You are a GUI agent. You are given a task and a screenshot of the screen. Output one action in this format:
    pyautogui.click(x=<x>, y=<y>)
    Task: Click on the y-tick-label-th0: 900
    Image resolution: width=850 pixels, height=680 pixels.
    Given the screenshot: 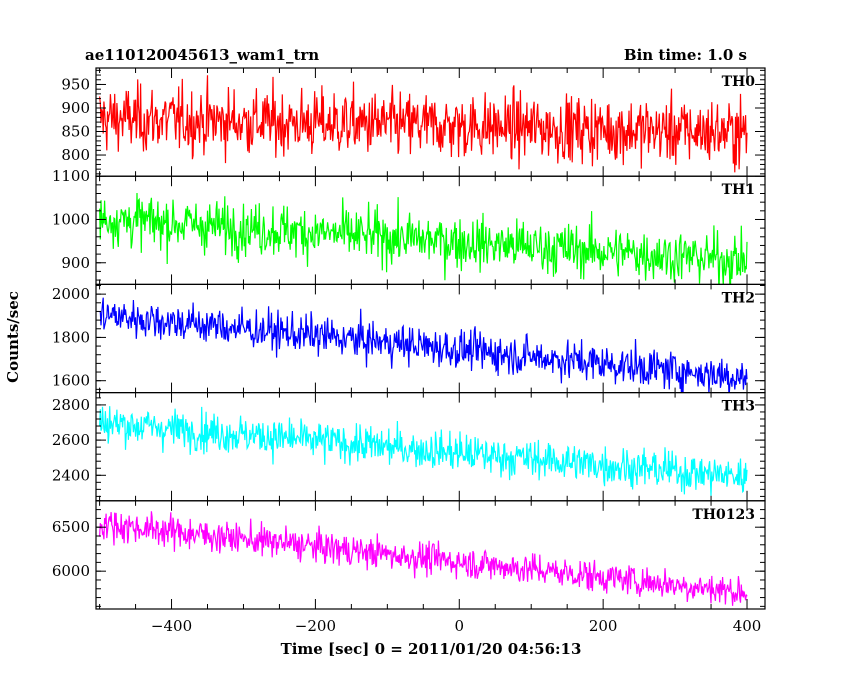 What is the action you would take?
    pyautogui.click(x=75, y=108)
    